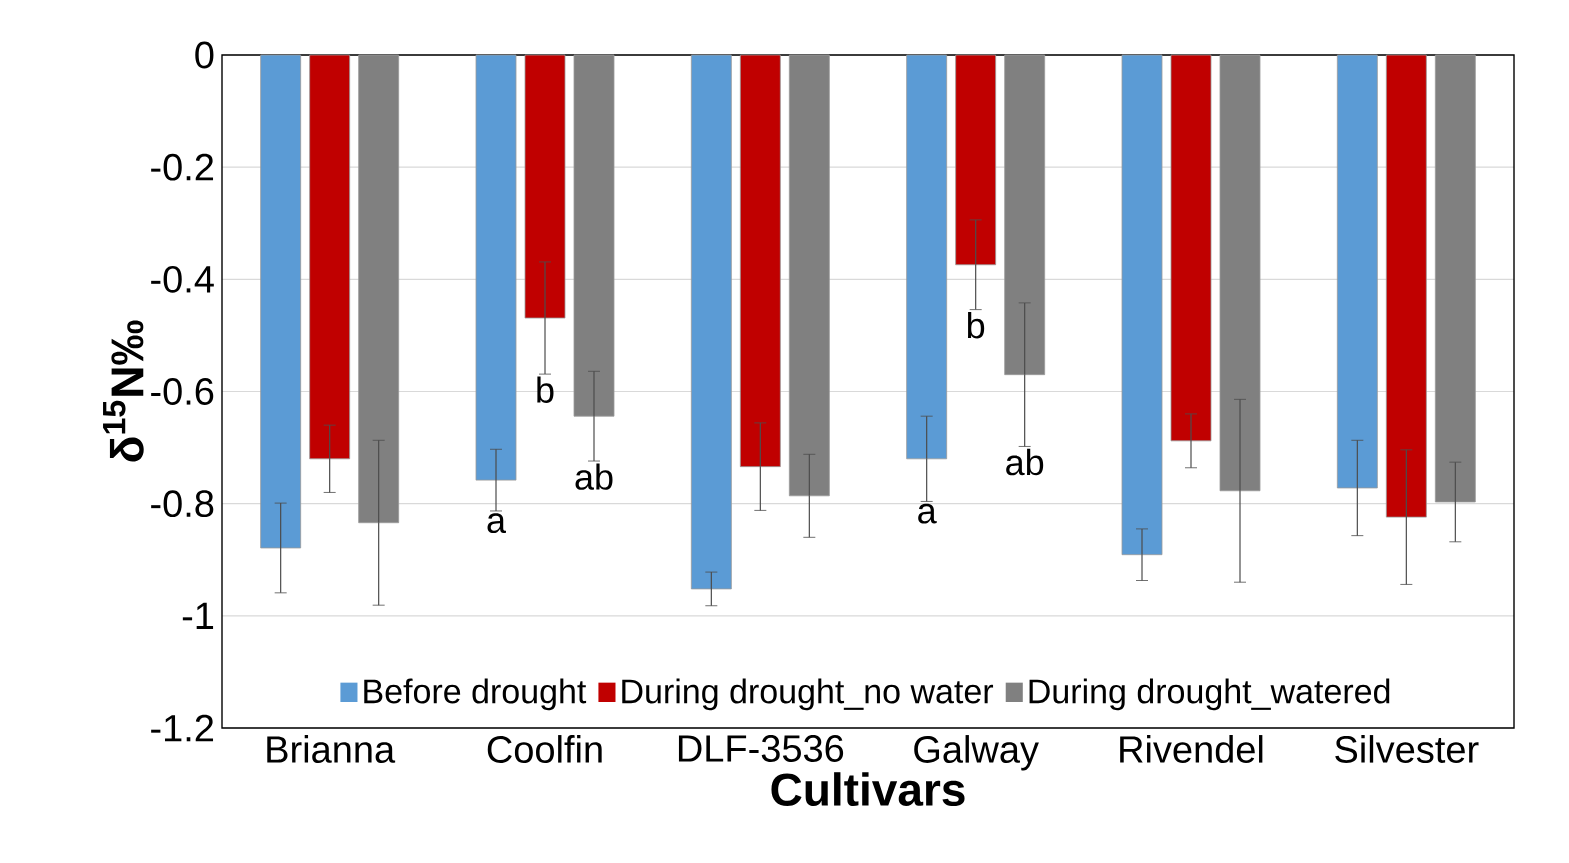 This screenshot has height=863, width=1569. Describe the element at coordinates (204, 55) in the screenshot. I see `y-tick-label: 0` at that location.